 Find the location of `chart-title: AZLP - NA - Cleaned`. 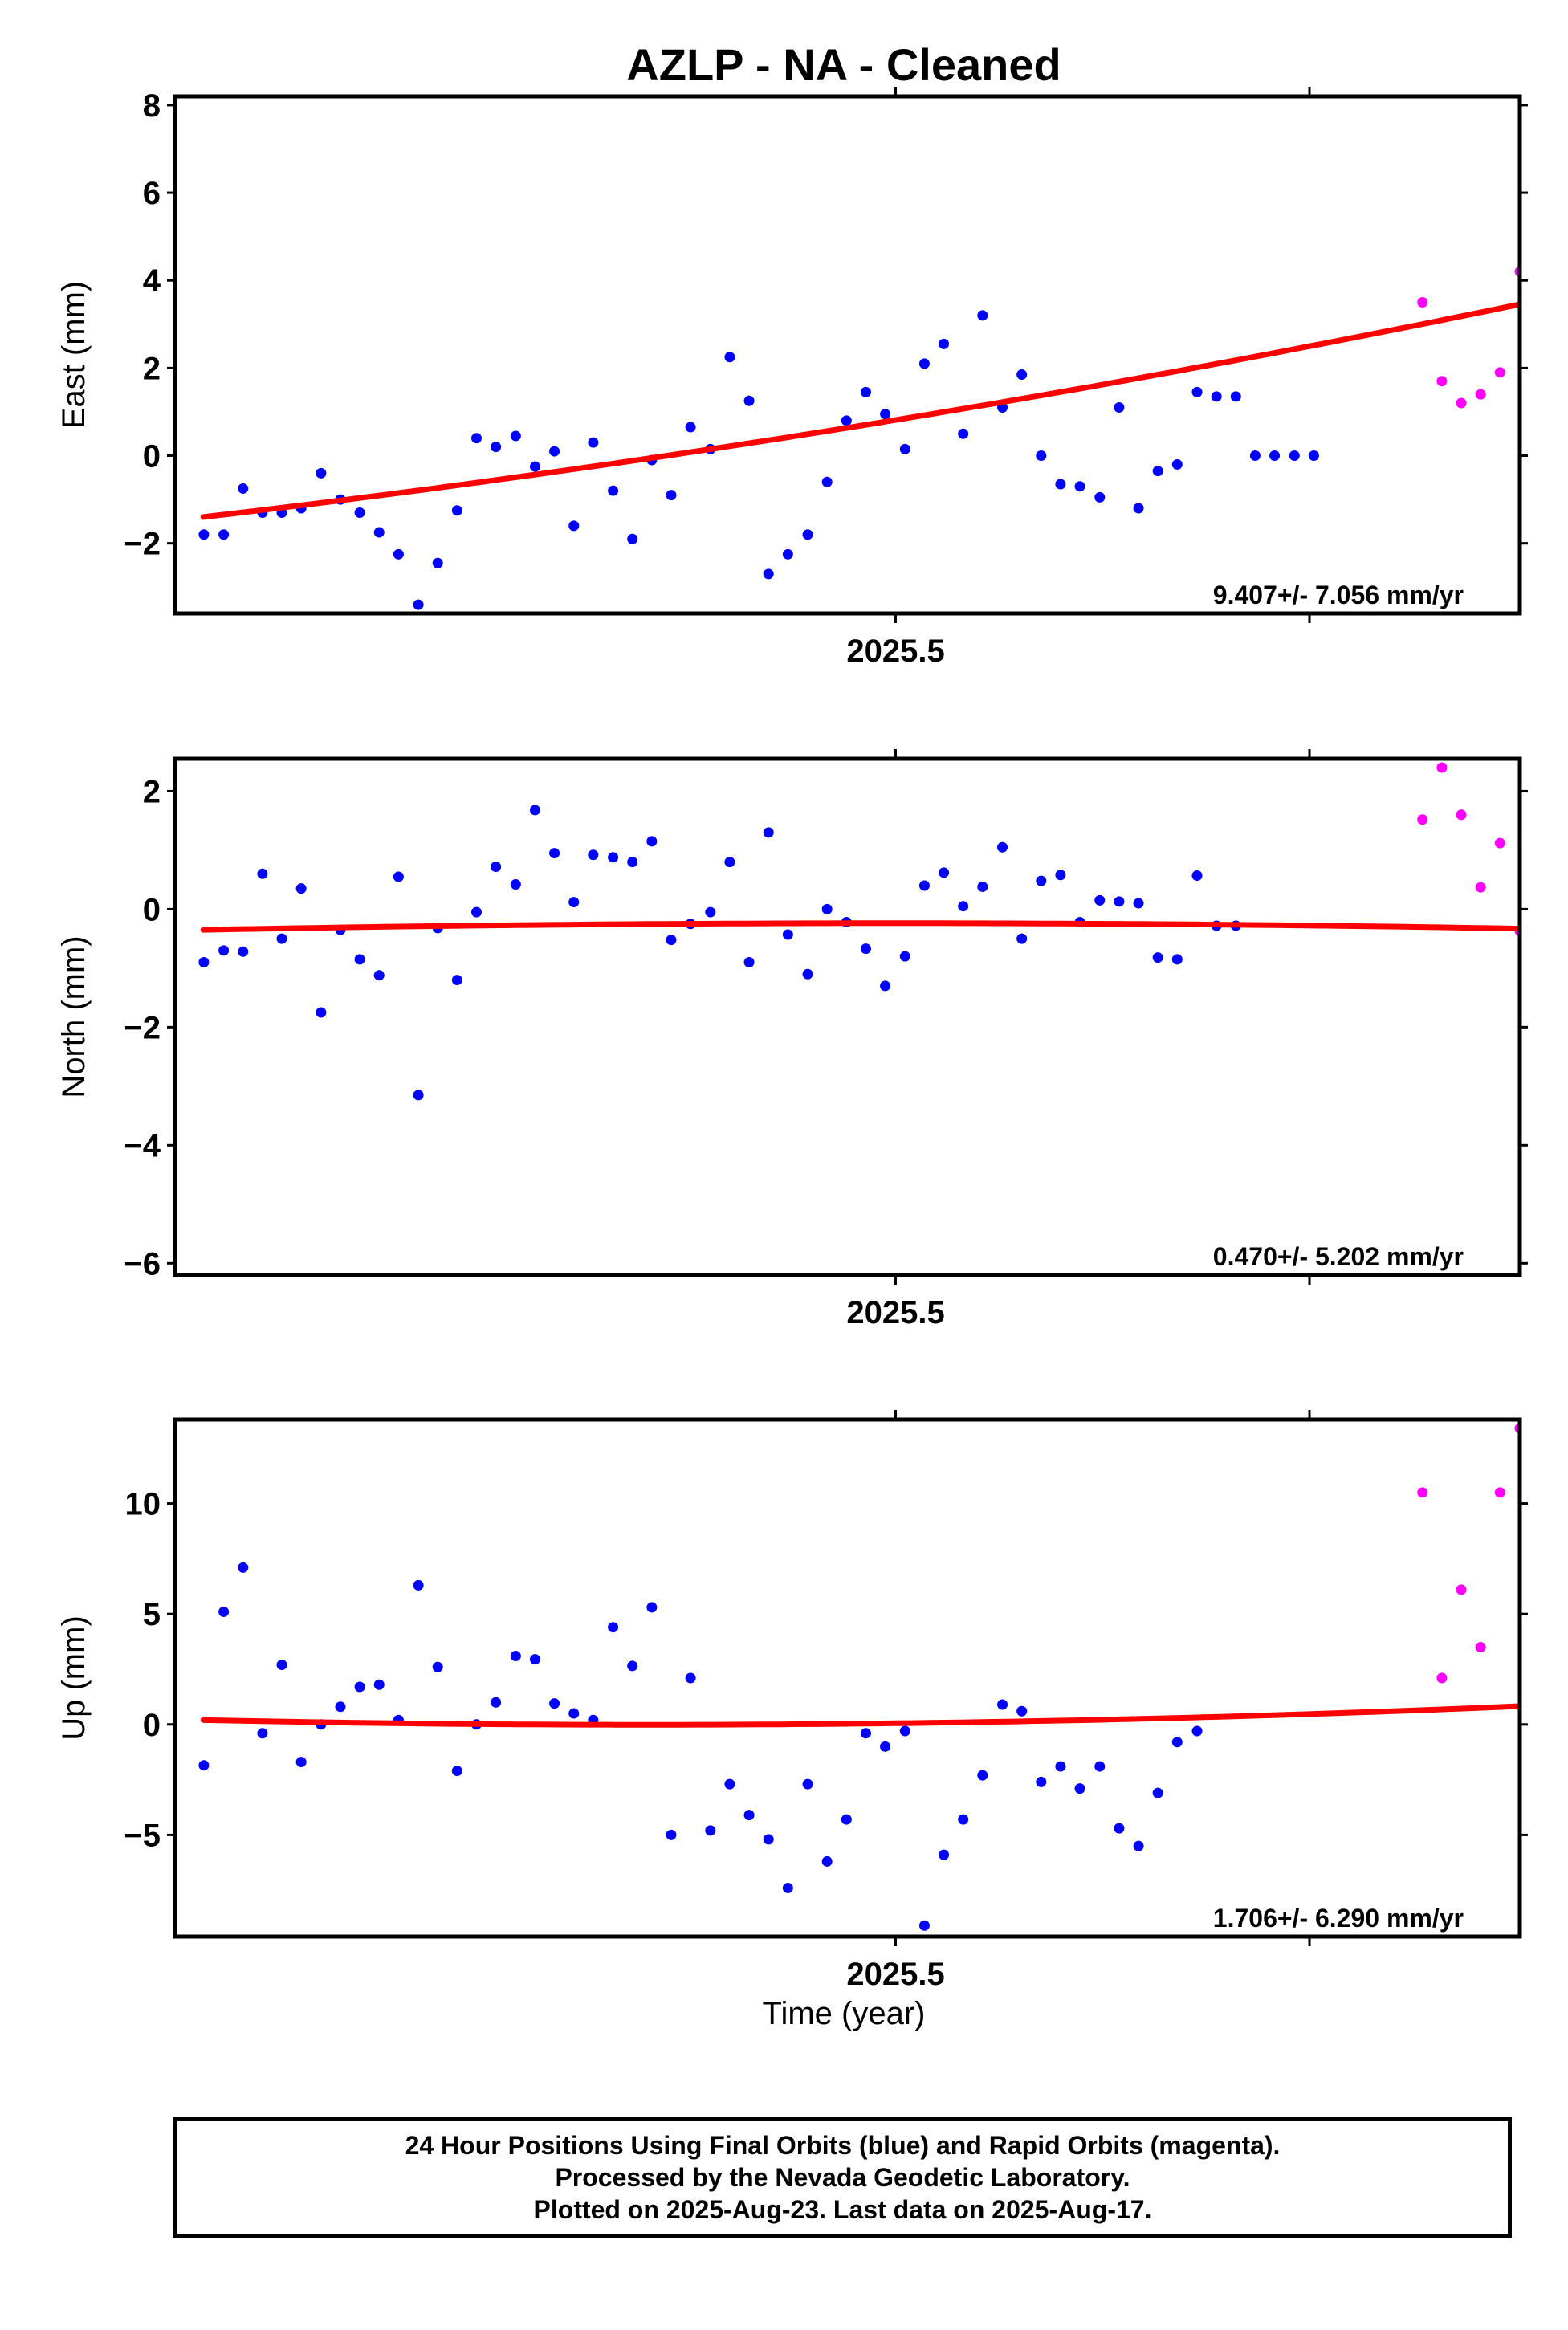

chart-title: AZLP - NA - Cleaned is located at coordinates (843, 64).